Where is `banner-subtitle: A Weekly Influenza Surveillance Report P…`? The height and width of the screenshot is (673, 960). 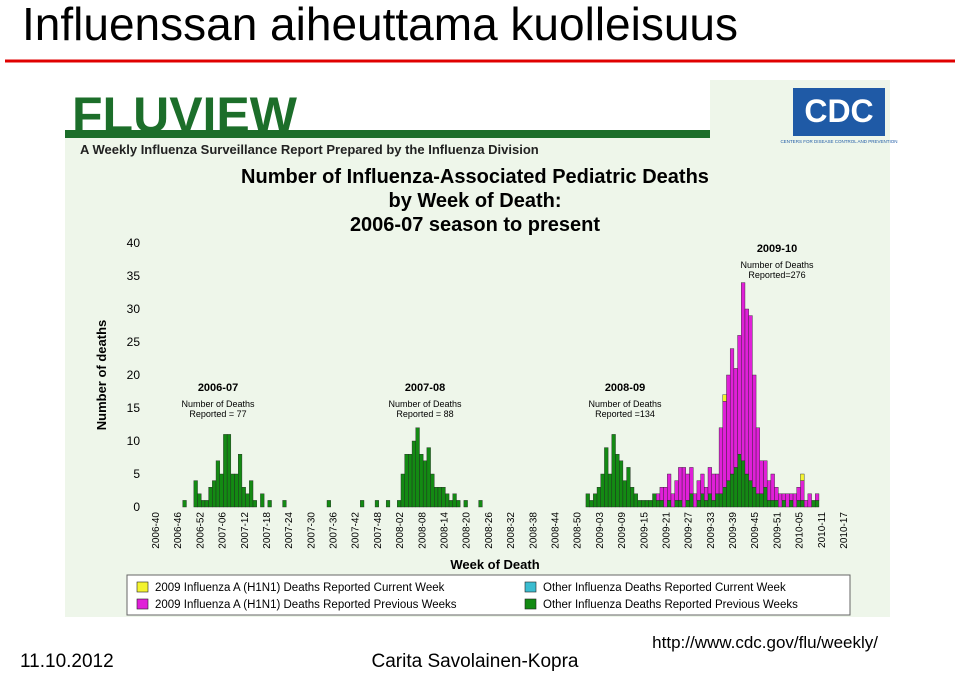
banner-subtitle: A Weekly Influenza Surveillance Report P… is located at coordinates (309, 149).